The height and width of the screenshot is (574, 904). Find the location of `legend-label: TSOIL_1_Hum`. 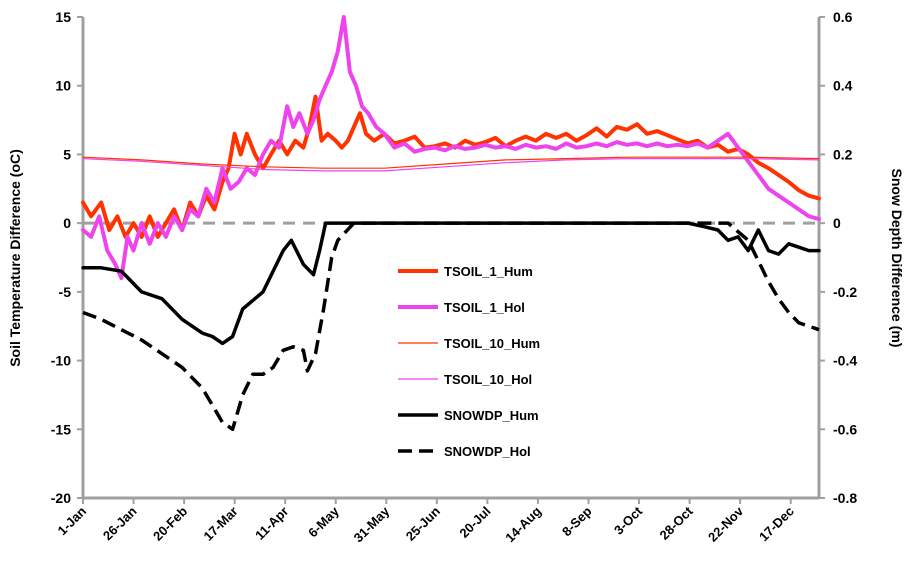

legend-label: TSOIL_1_Hum is located at coordinates (488, 271).